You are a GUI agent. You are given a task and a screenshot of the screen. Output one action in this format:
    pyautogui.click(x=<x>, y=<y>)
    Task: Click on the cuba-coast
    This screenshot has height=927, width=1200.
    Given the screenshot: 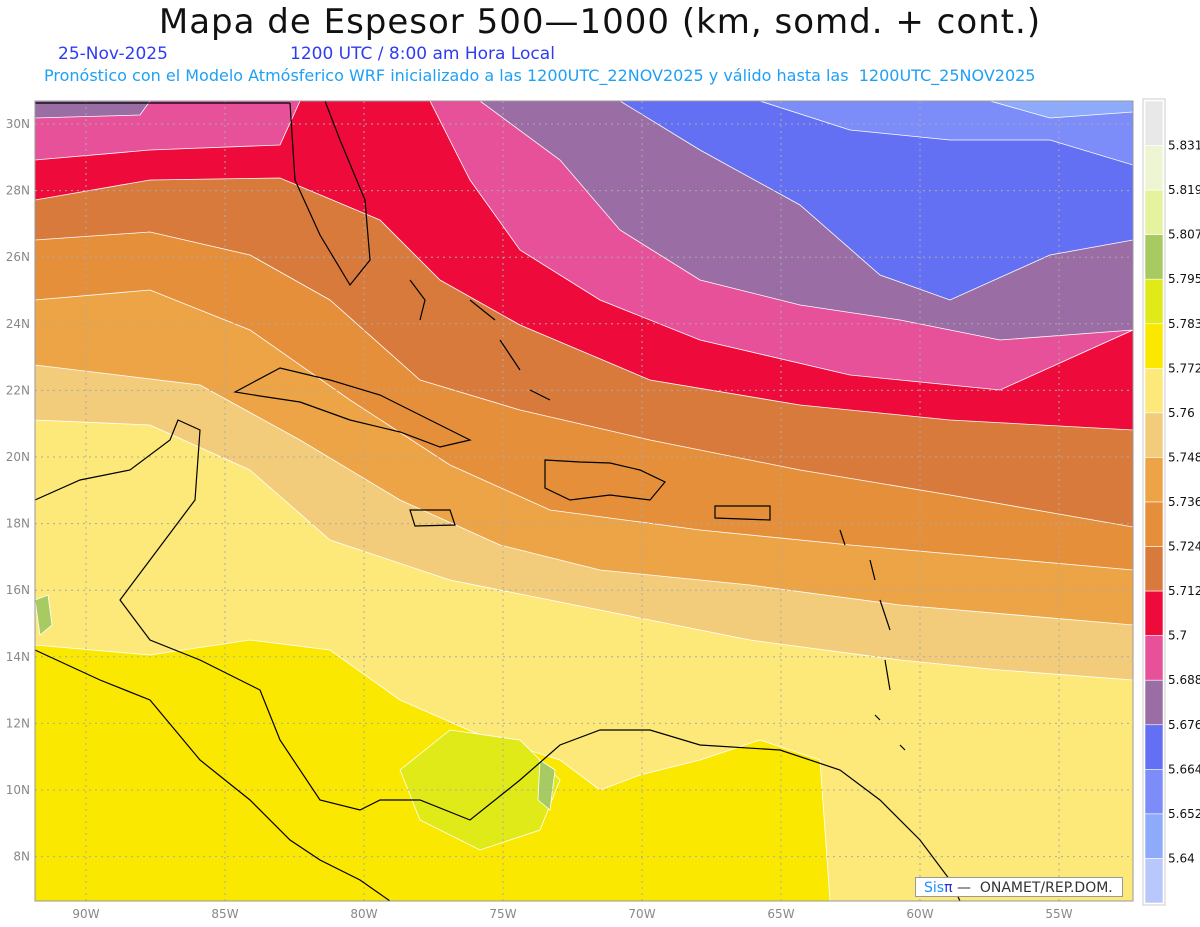 What is the action you would take?
    pyautogui.click(x=352, y=407)
    